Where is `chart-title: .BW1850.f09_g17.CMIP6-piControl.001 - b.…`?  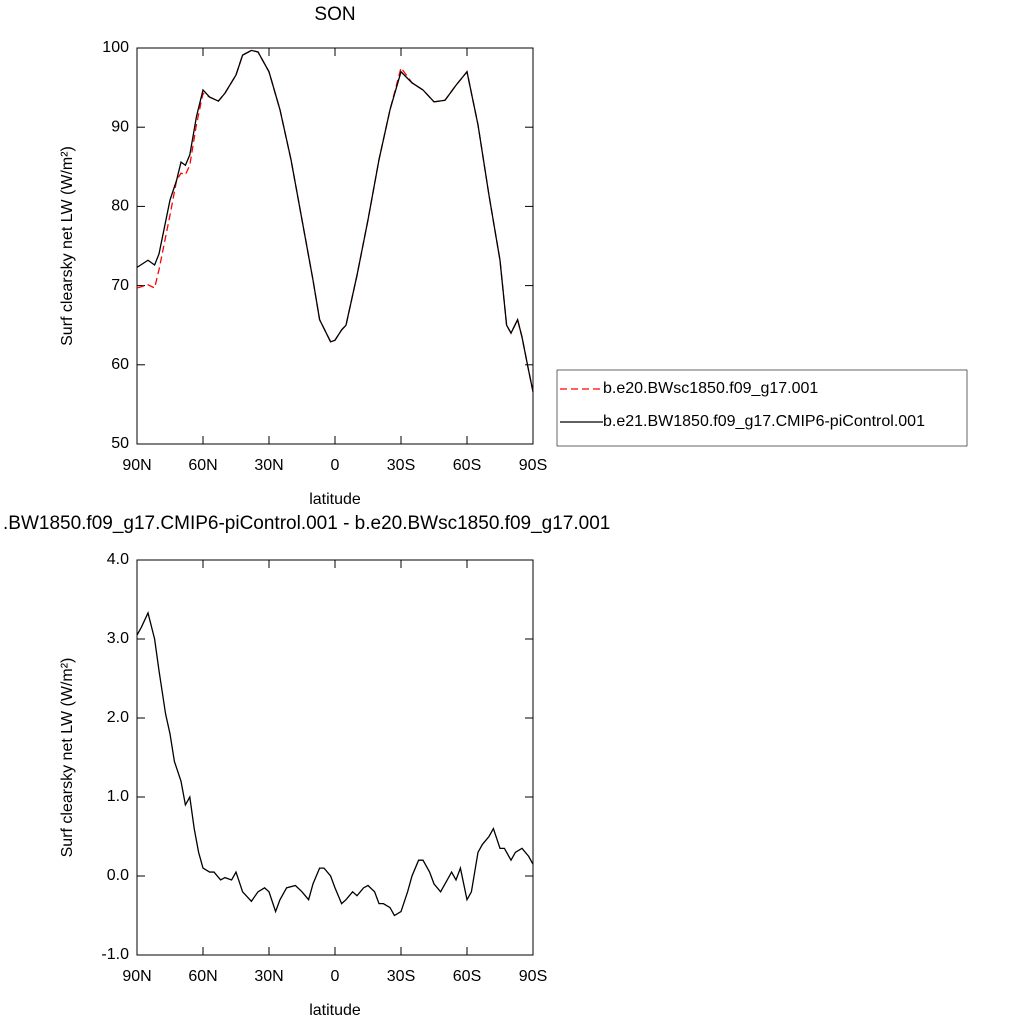 chart-title: .BW1850.f09_g17.CMIP6-piControl.001 - b.… is located at coordinates (306, 523).